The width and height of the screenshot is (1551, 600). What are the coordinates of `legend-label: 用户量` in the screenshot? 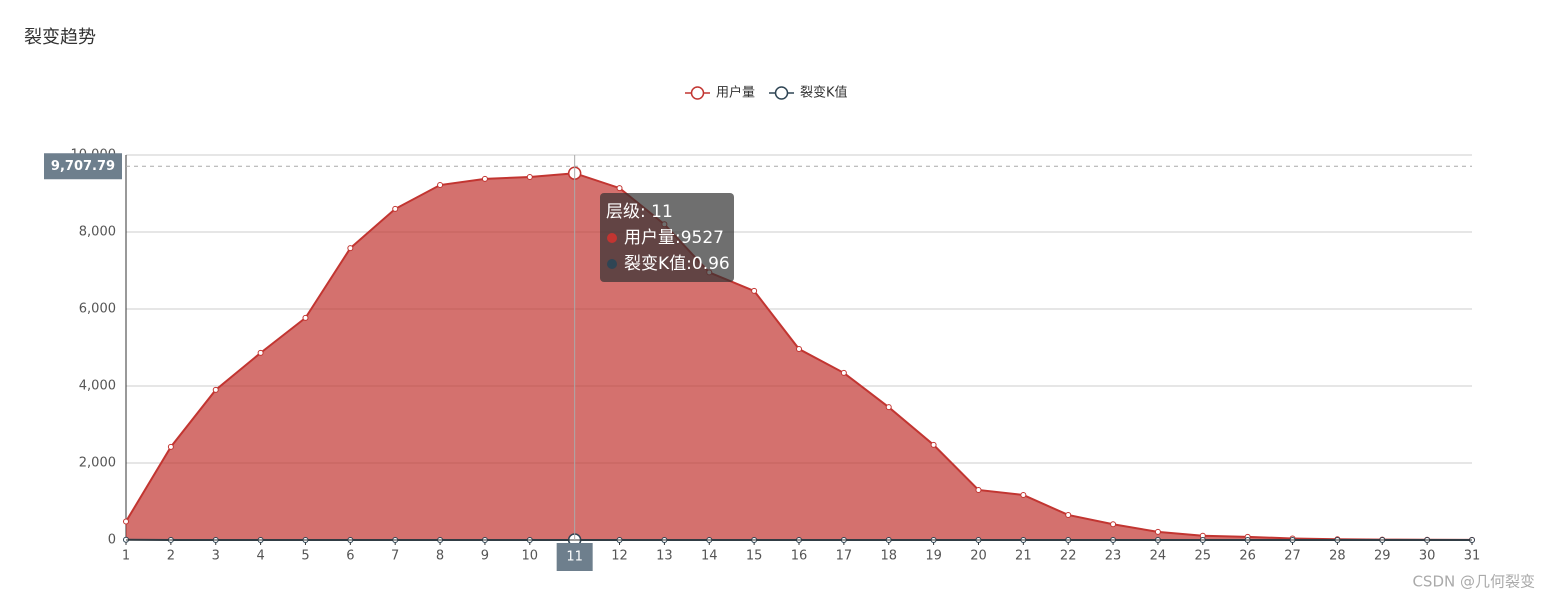 It's located at (735, 93).